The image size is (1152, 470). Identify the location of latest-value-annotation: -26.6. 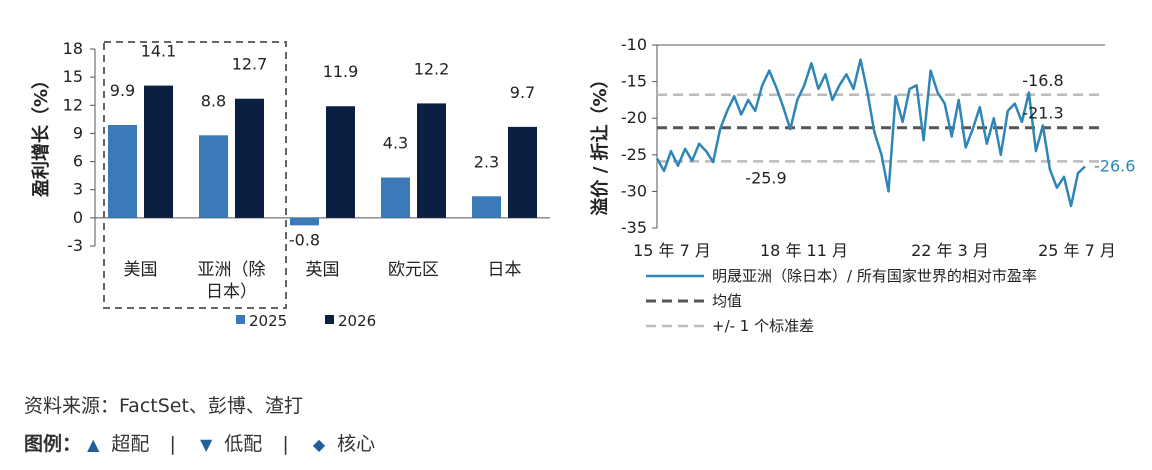
(1114, 166).